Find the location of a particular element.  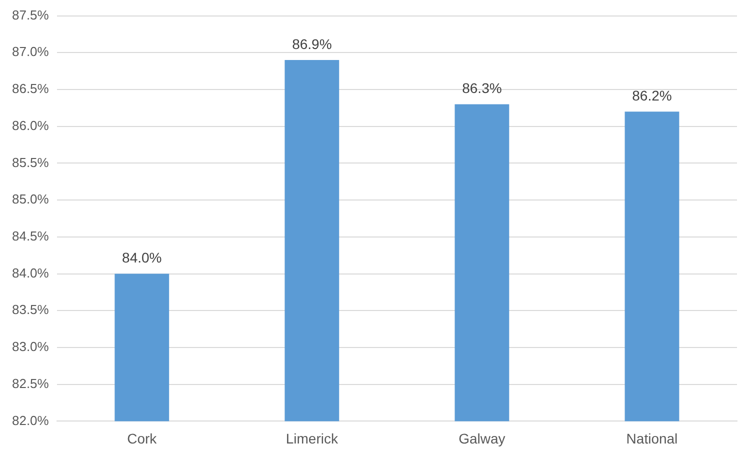

y-tick-label: 83.0% is located at coordinates (31, 346).